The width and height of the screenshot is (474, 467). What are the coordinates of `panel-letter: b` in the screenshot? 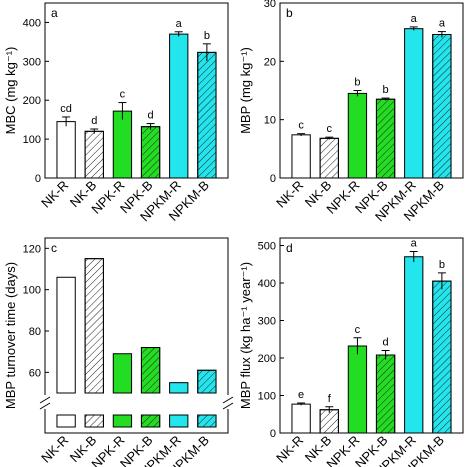 It's located at (289, 13).